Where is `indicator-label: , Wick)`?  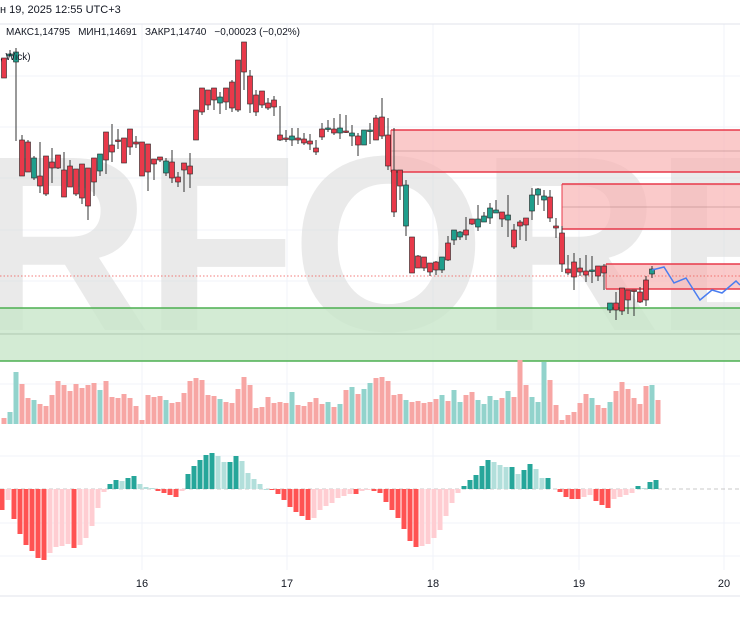
indicator-label: , Wick) is located at coordinates (15, 57).